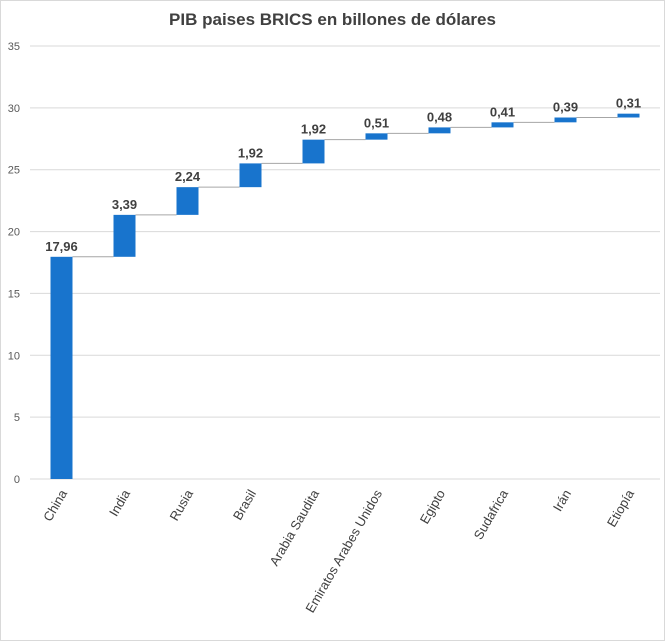 The image size is (665, 641). I want to click on category-label: India, so click(119, 502).